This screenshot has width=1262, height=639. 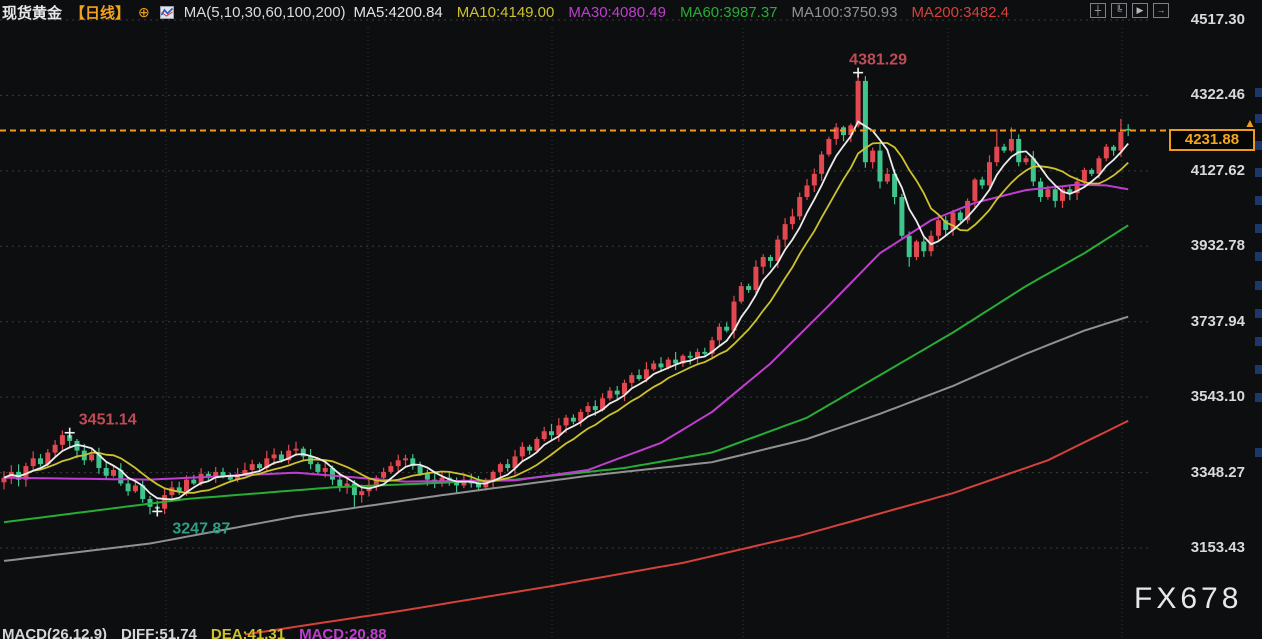 I want to click on price-annotation: 3247.87, so click(x=201, y=528).